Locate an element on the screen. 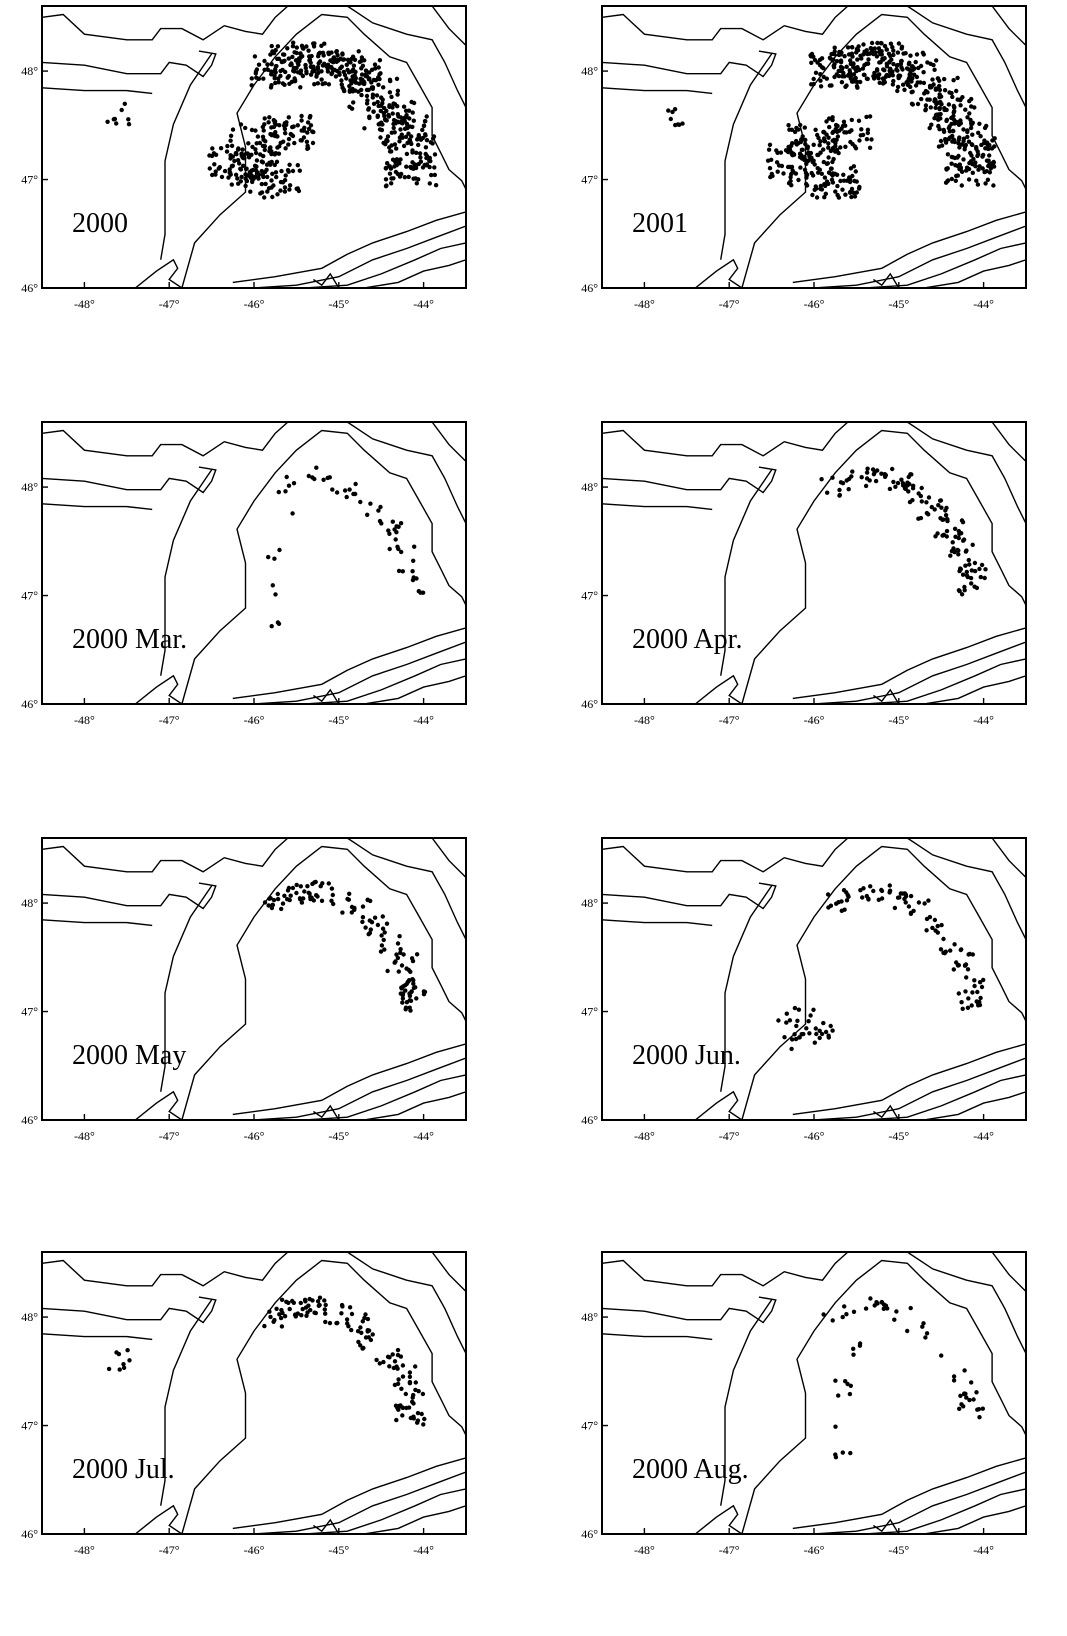 This screenshot has height=1636, width=1067. x-tick-label: -45° is located at coordinates (338, 720).